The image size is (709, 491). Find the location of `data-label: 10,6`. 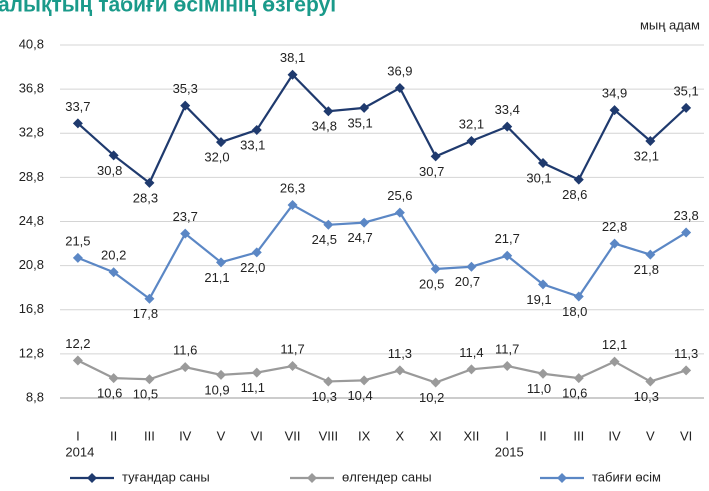

data-label: 10,6 is located at coordinates (109, 393).